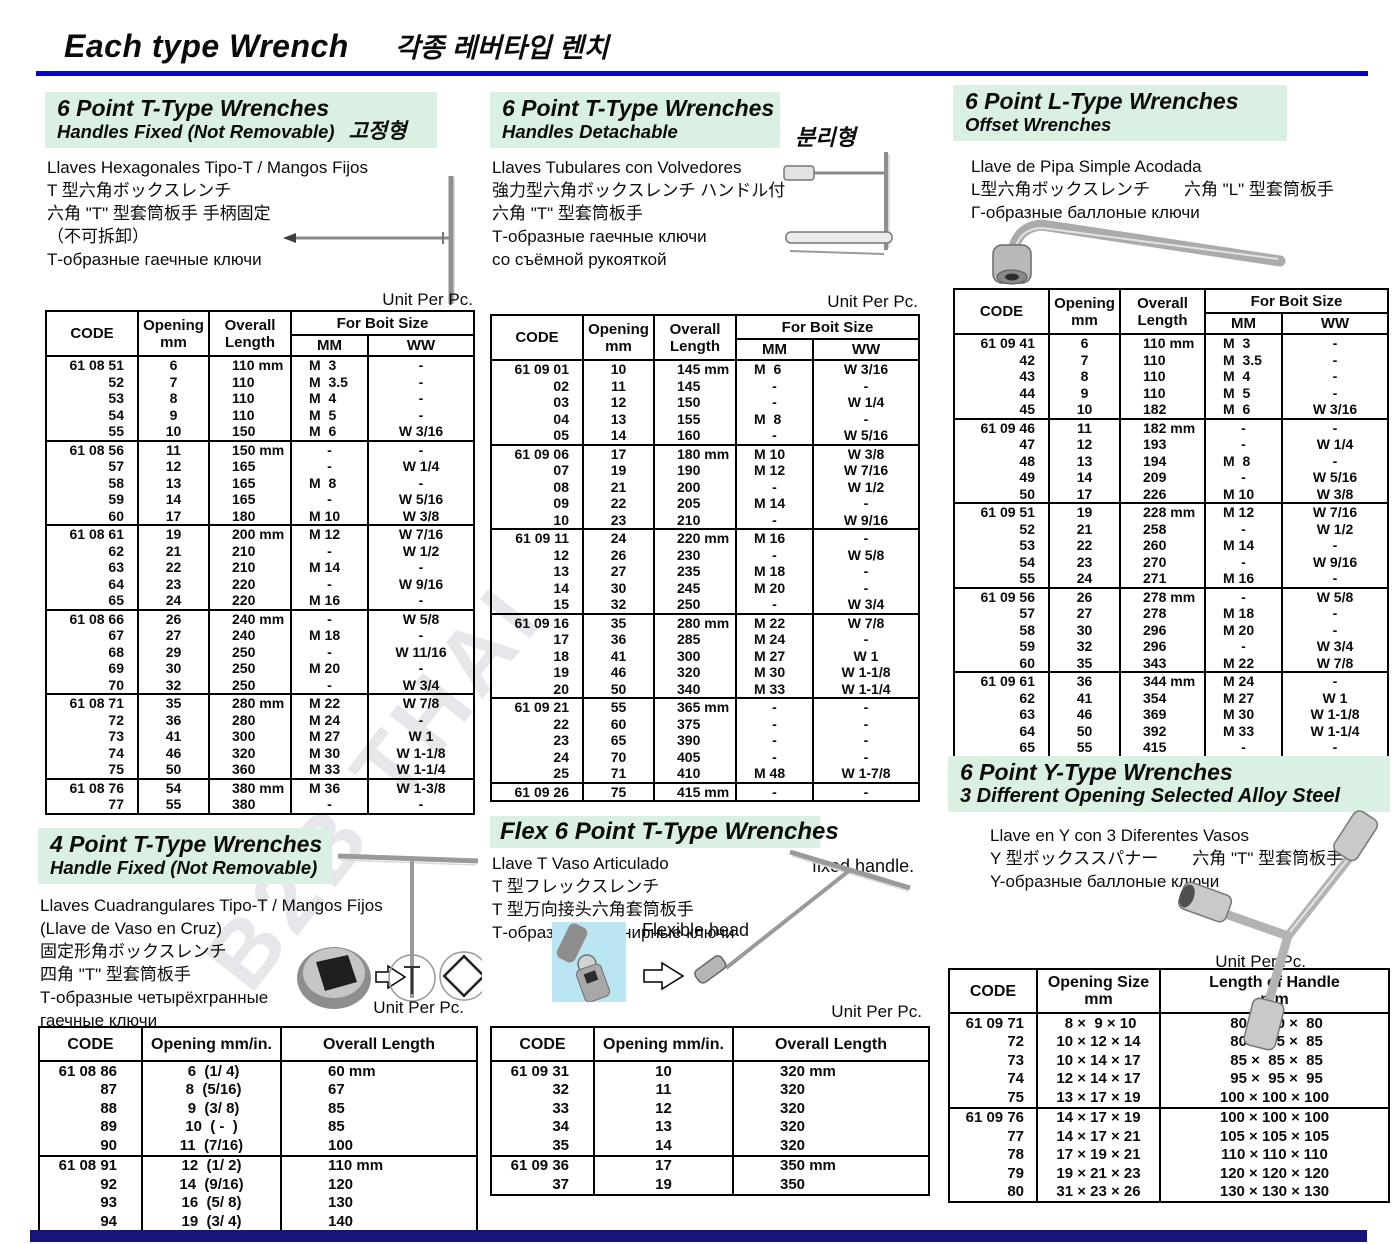 Image resolution: width=1394 pixels, height=1244 pixels. I want to click on table-cell: 61 09 56, so click(1001, 595).